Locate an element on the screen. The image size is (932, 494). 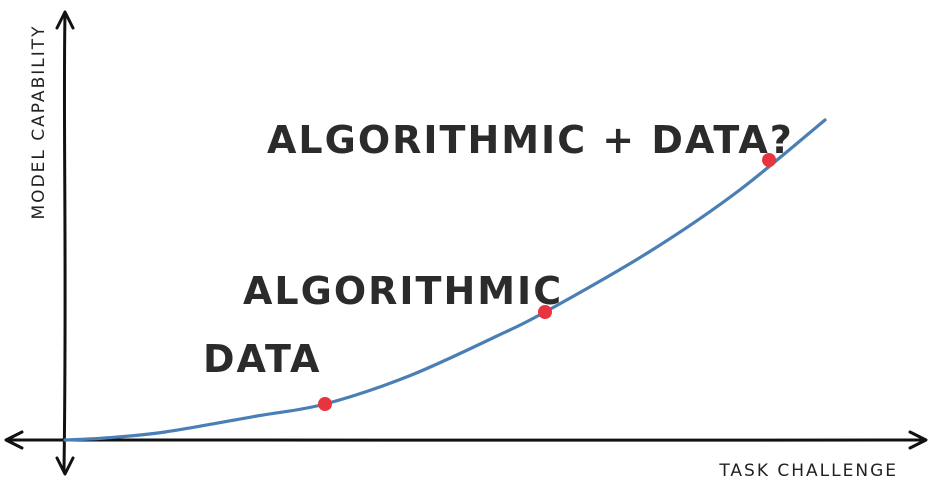
point-algorithmic-plus-data is located at coordinates (769, 160).